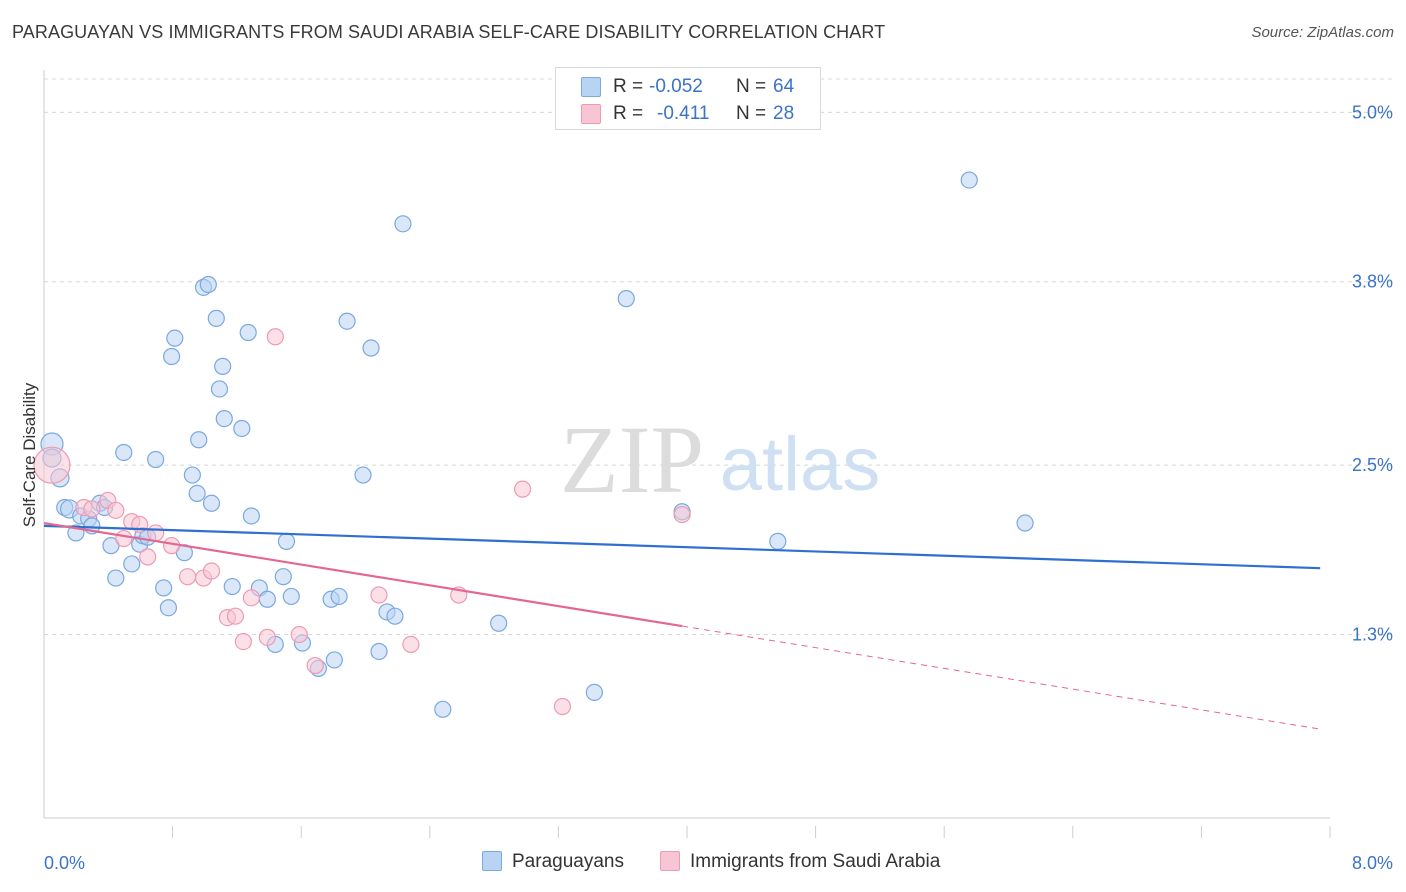 The width and height of the screenshot is (1406, 892). I want to click on x-tick-label-min: 0.0%, so click(64, 863).